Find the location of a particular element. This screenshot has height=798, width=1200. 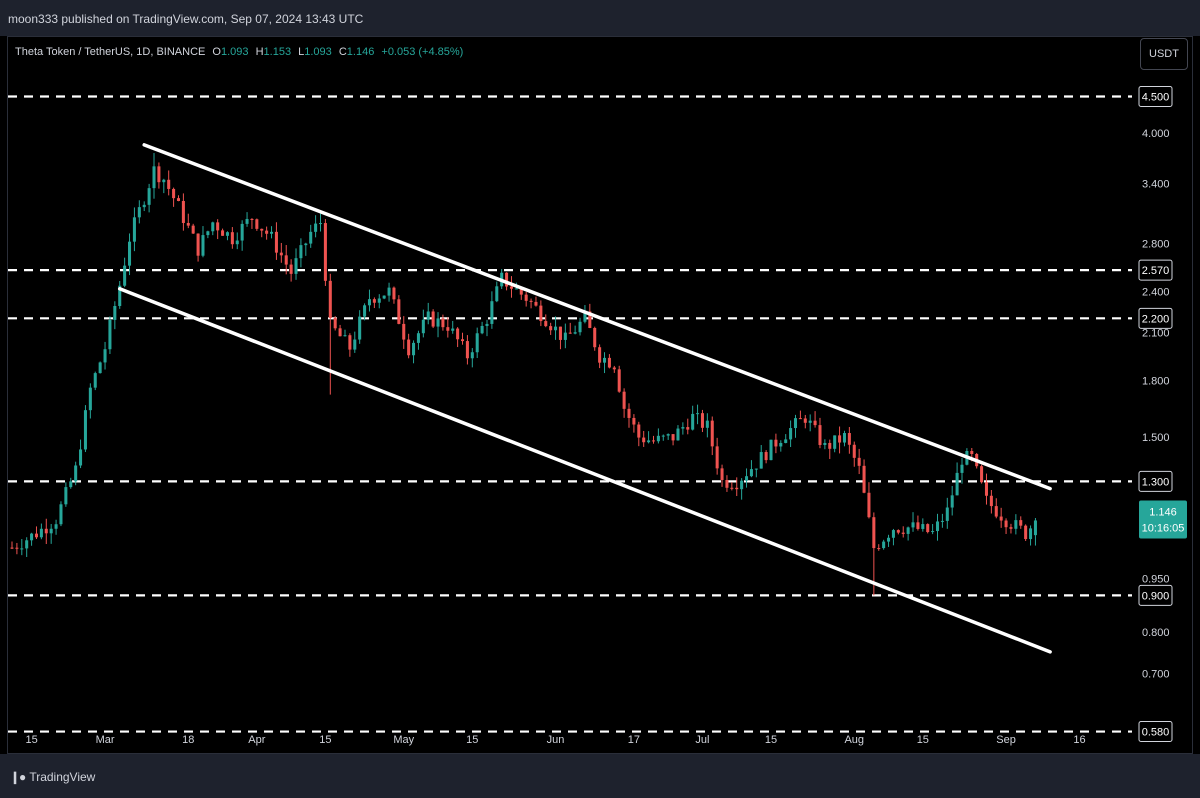

tradingview-logo-icon: ❙● is located at coordinates (18, 777).